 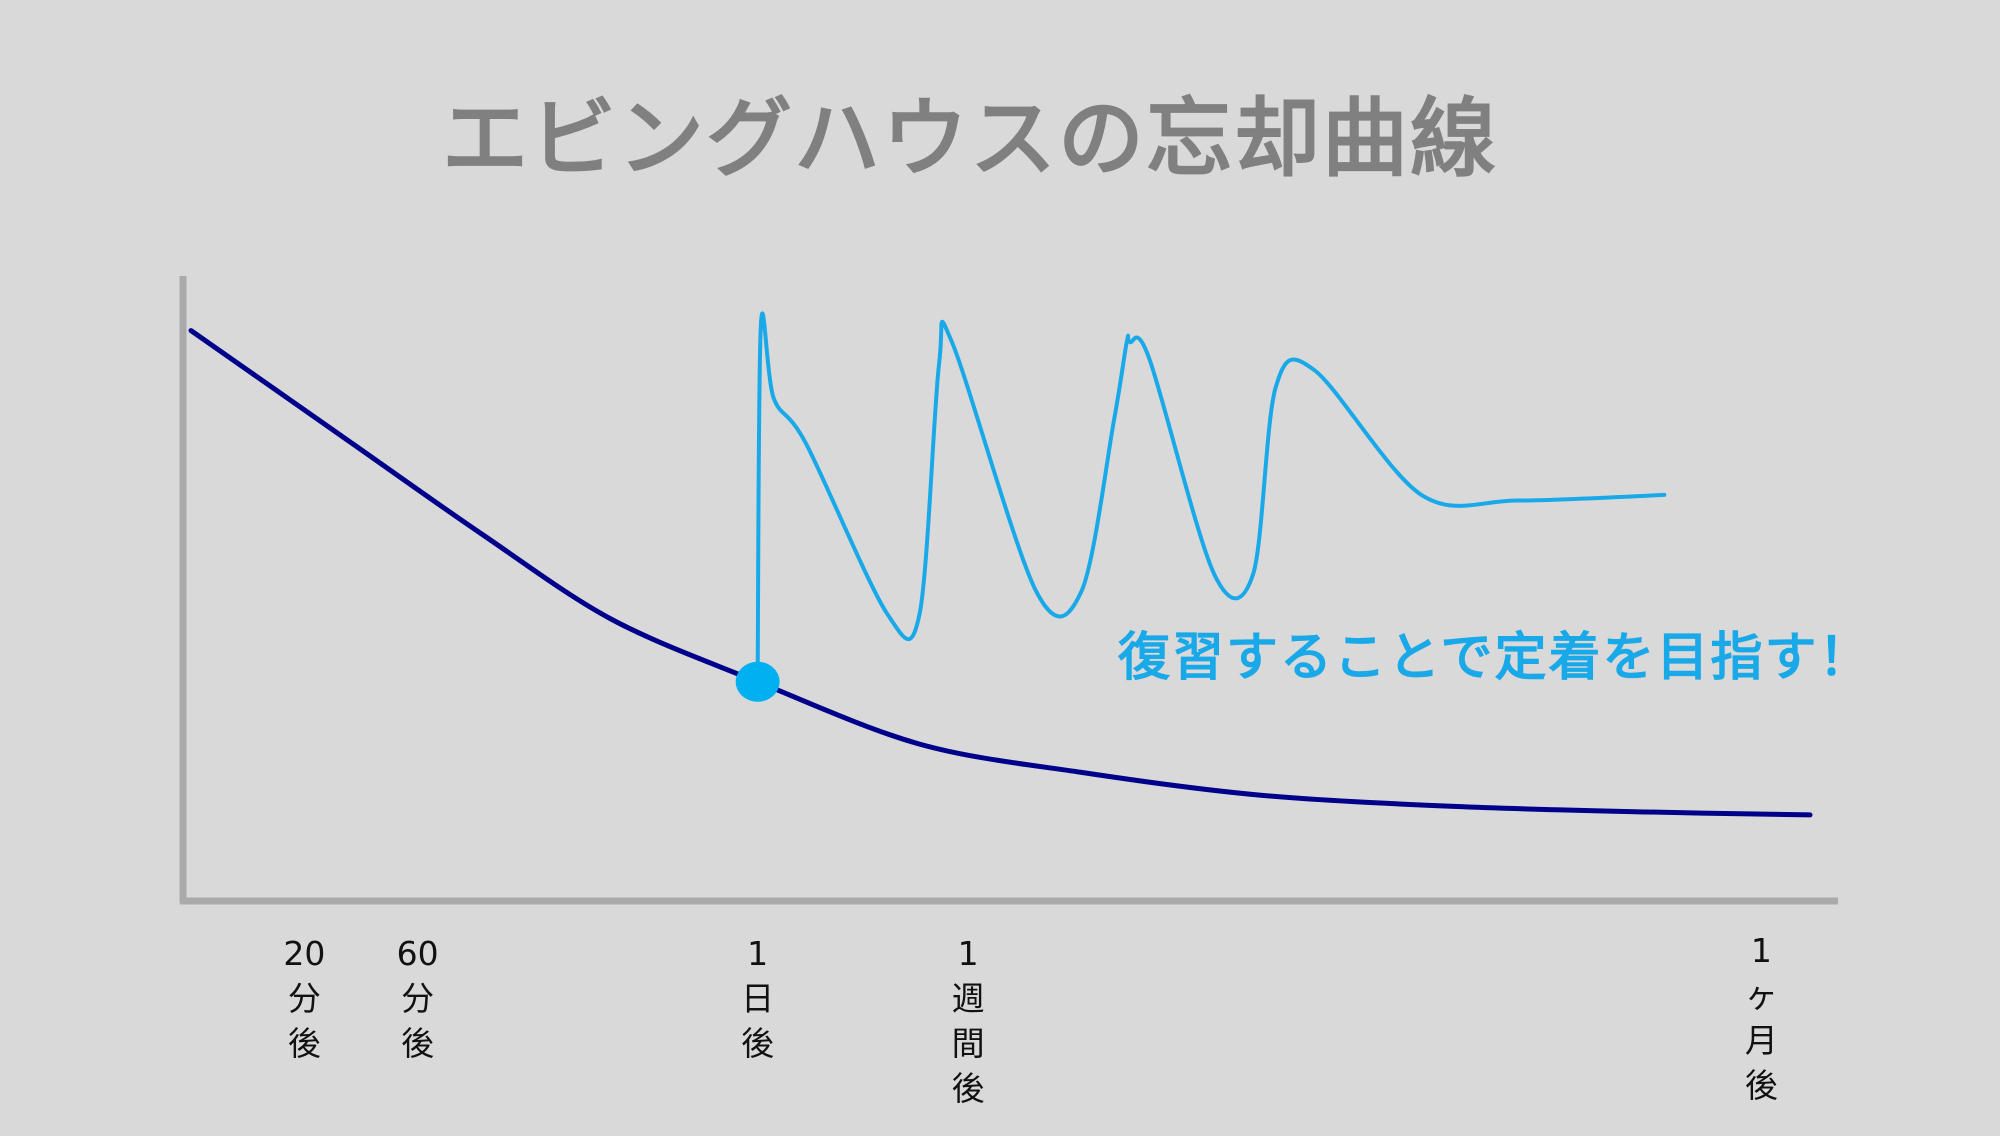 I want to click on x-tick-label-1week: 1 週 間 後, so click(x=968, y=1021).